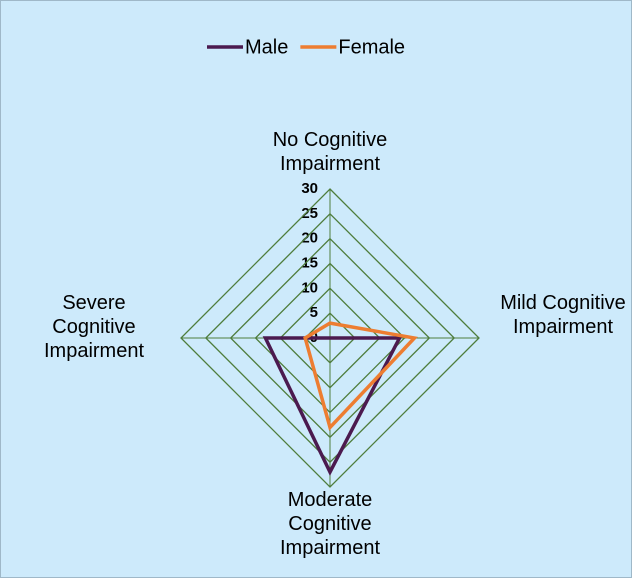 Image resolution: width=632 pixels, height=578 pixels. I want to click on tick-label: 5, so click(314, 312).